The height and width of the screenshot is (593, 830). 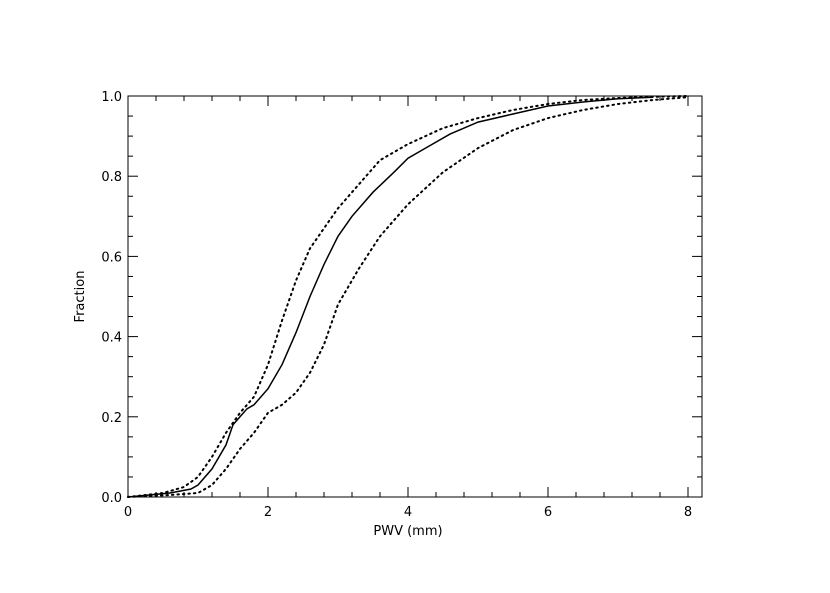 I want to click on y-tick-label: 0.8, so click(x=111, y=177).